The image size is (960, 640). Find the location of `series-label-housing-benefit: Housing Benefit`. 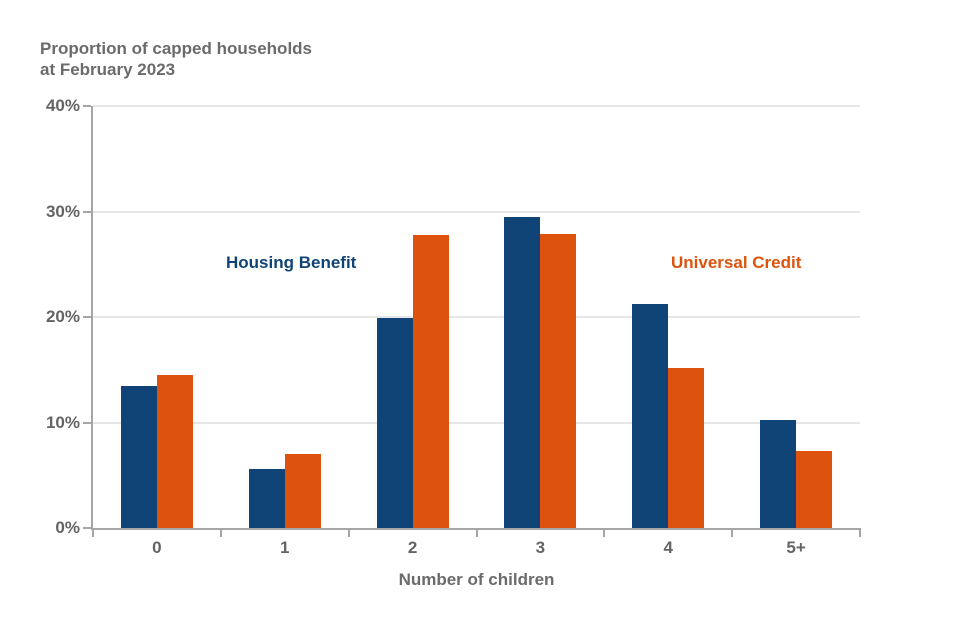

series-label-housing-benefit: Housing Benefit is located at coordinates (291, 262).